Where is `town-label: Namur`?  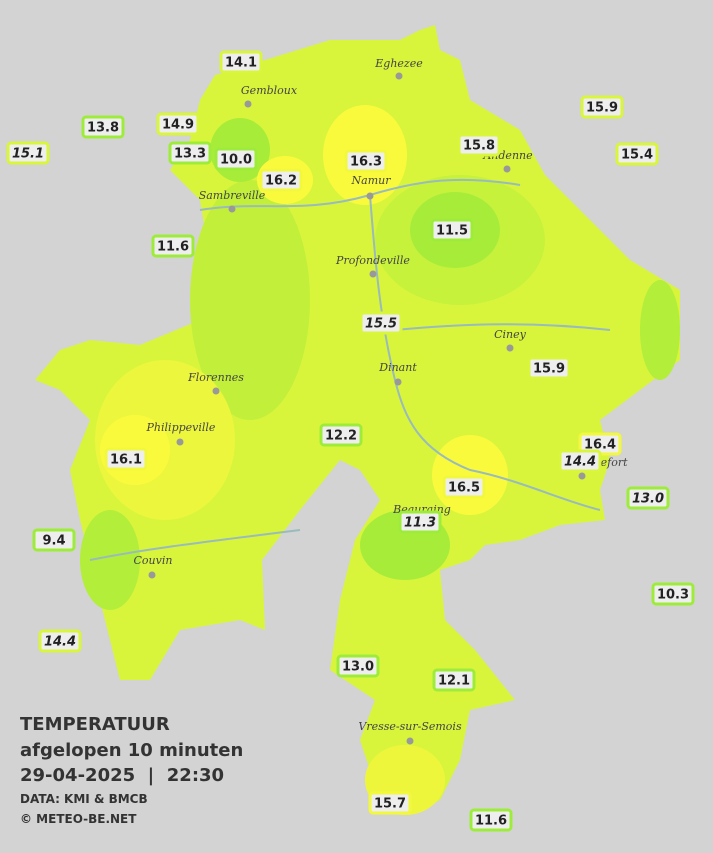
town-label: Namur is located at coordinates (371, 180).